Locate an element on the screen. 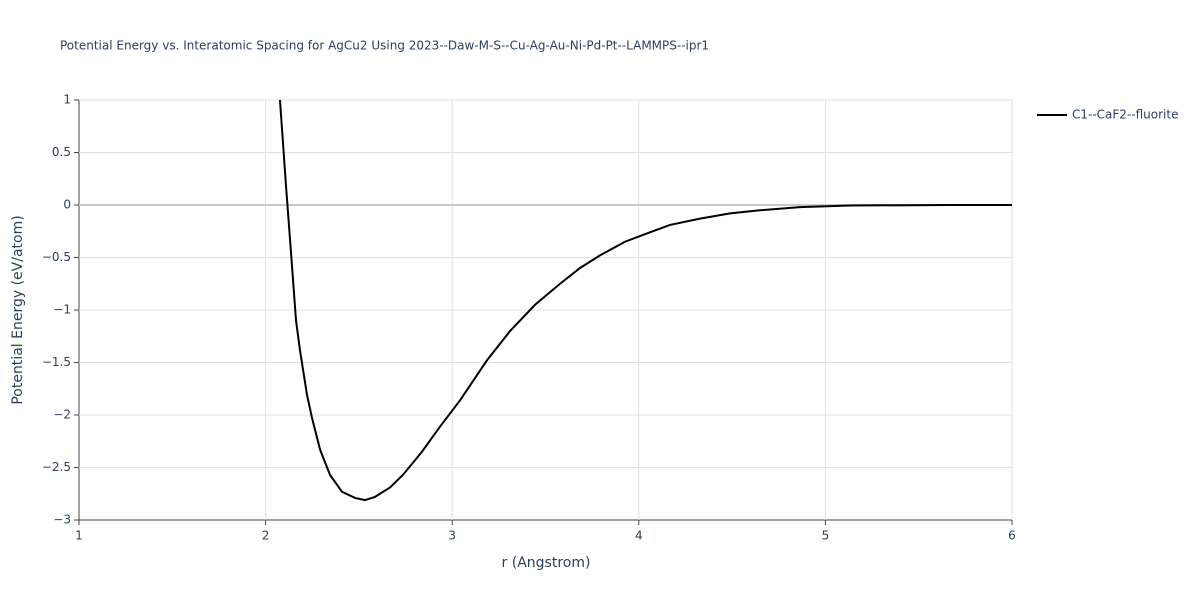 The width and height of the screenshot is (1200, 600). x-tick-label: 5 is located at coordinates (826, 536).